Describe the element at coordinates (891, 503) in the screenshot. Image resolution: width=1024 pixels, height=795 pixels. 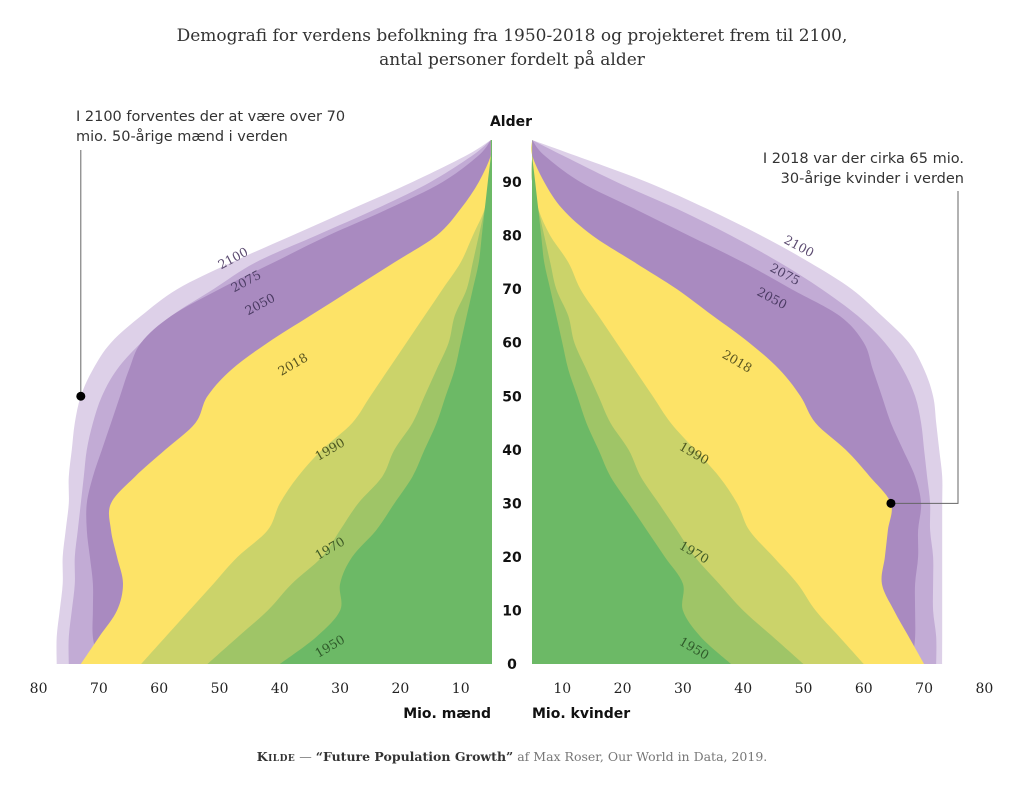
I see `callout-dot-women` at that location.